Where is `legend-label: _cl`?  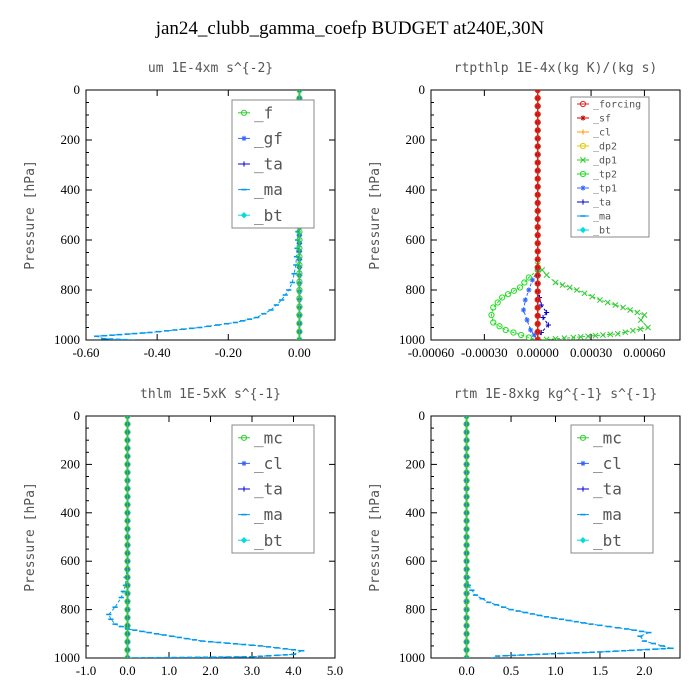 legend-label: _cl is located at coordinates (607, 463).